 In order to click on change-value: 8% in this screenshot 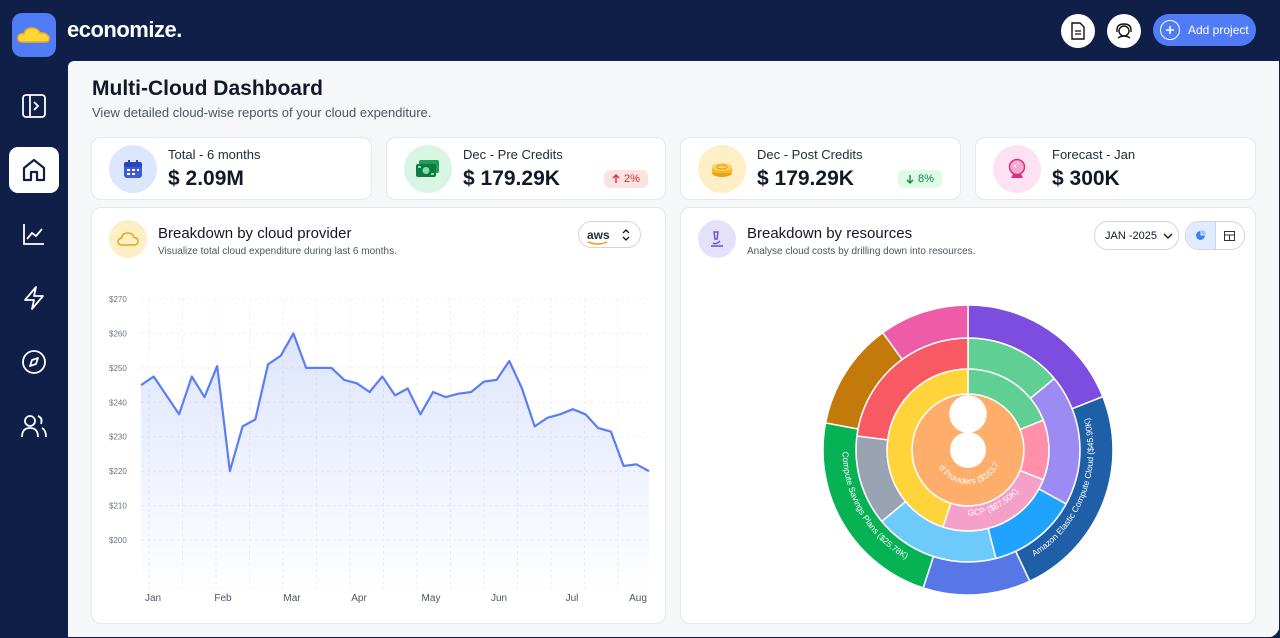, I will do `click(926, 179)`.